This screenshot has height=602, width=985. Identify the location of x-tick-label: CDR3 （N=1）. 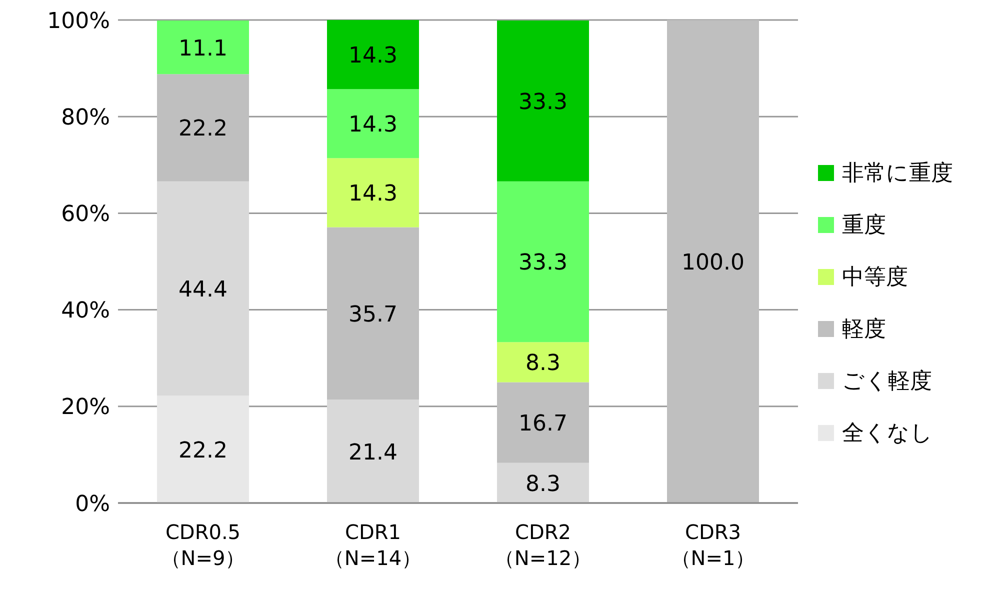
(713, 545).